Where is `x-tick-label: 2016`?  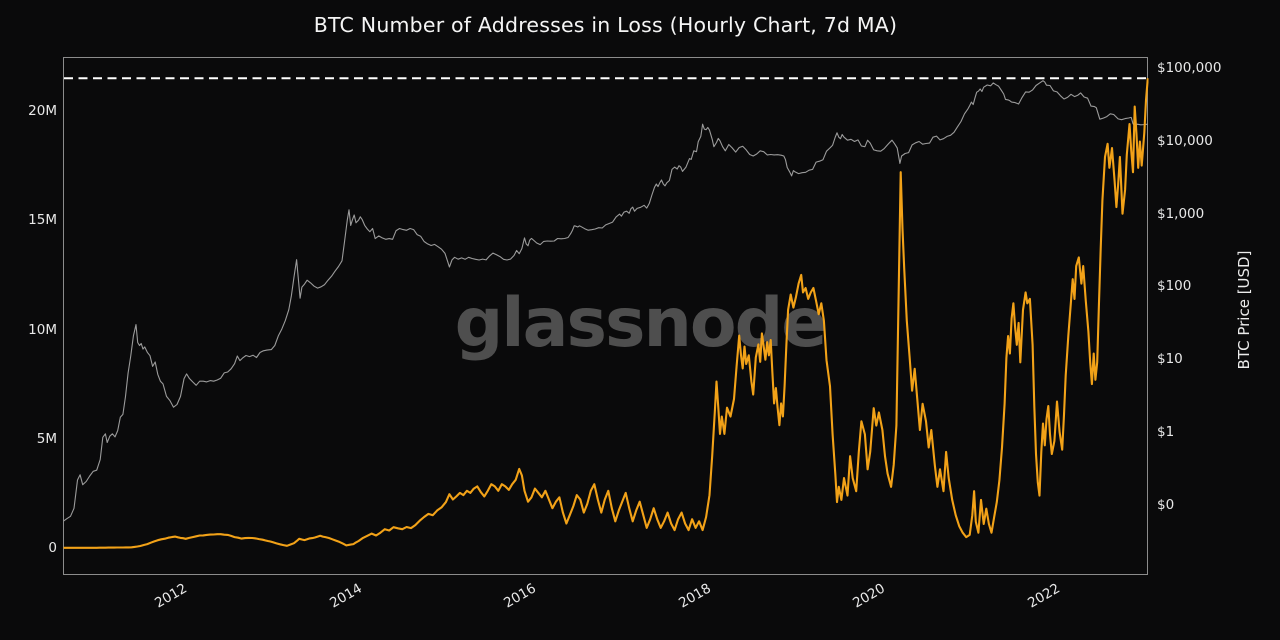
x-tick-label: 2016 is located at coordinates (520, 596).